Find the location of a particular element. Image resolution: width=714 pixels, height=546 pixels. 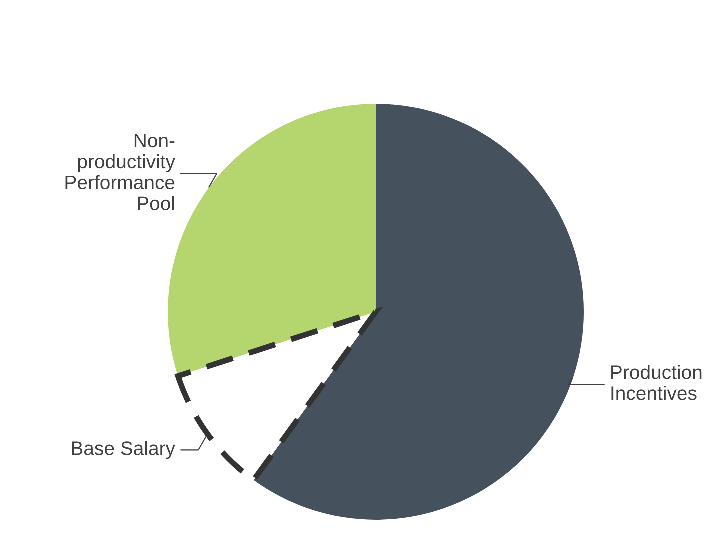

slice-label: Production Incentives is located at coordinates (657, 382).